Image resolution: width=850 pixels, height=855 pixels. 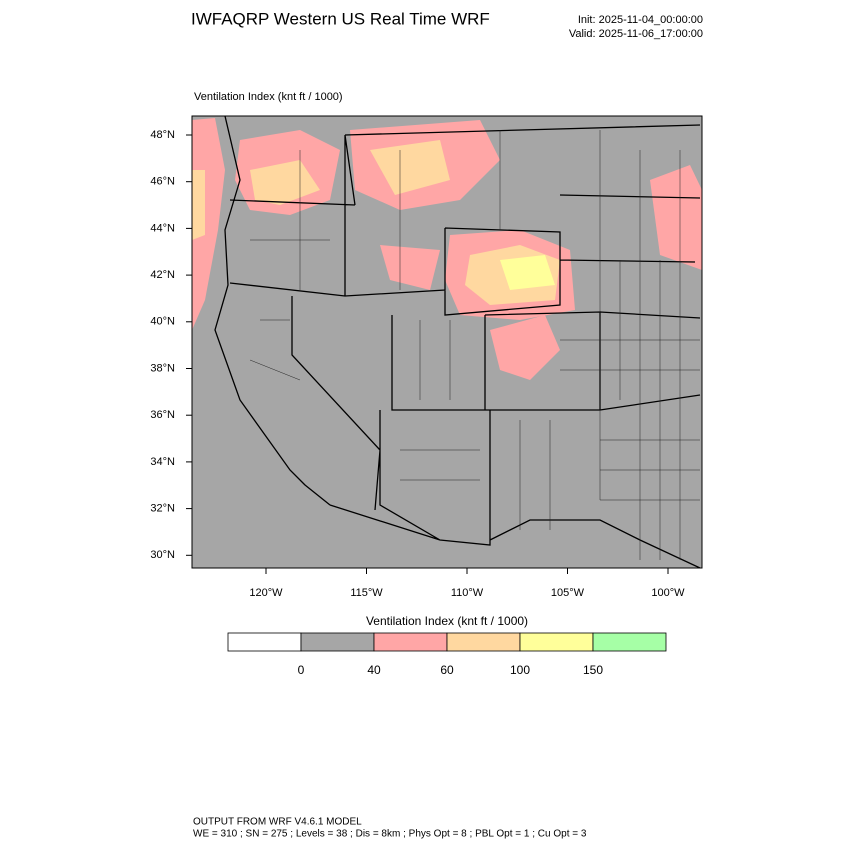 I want to click on colorbar-label: 40, so click(x=374, y=670).